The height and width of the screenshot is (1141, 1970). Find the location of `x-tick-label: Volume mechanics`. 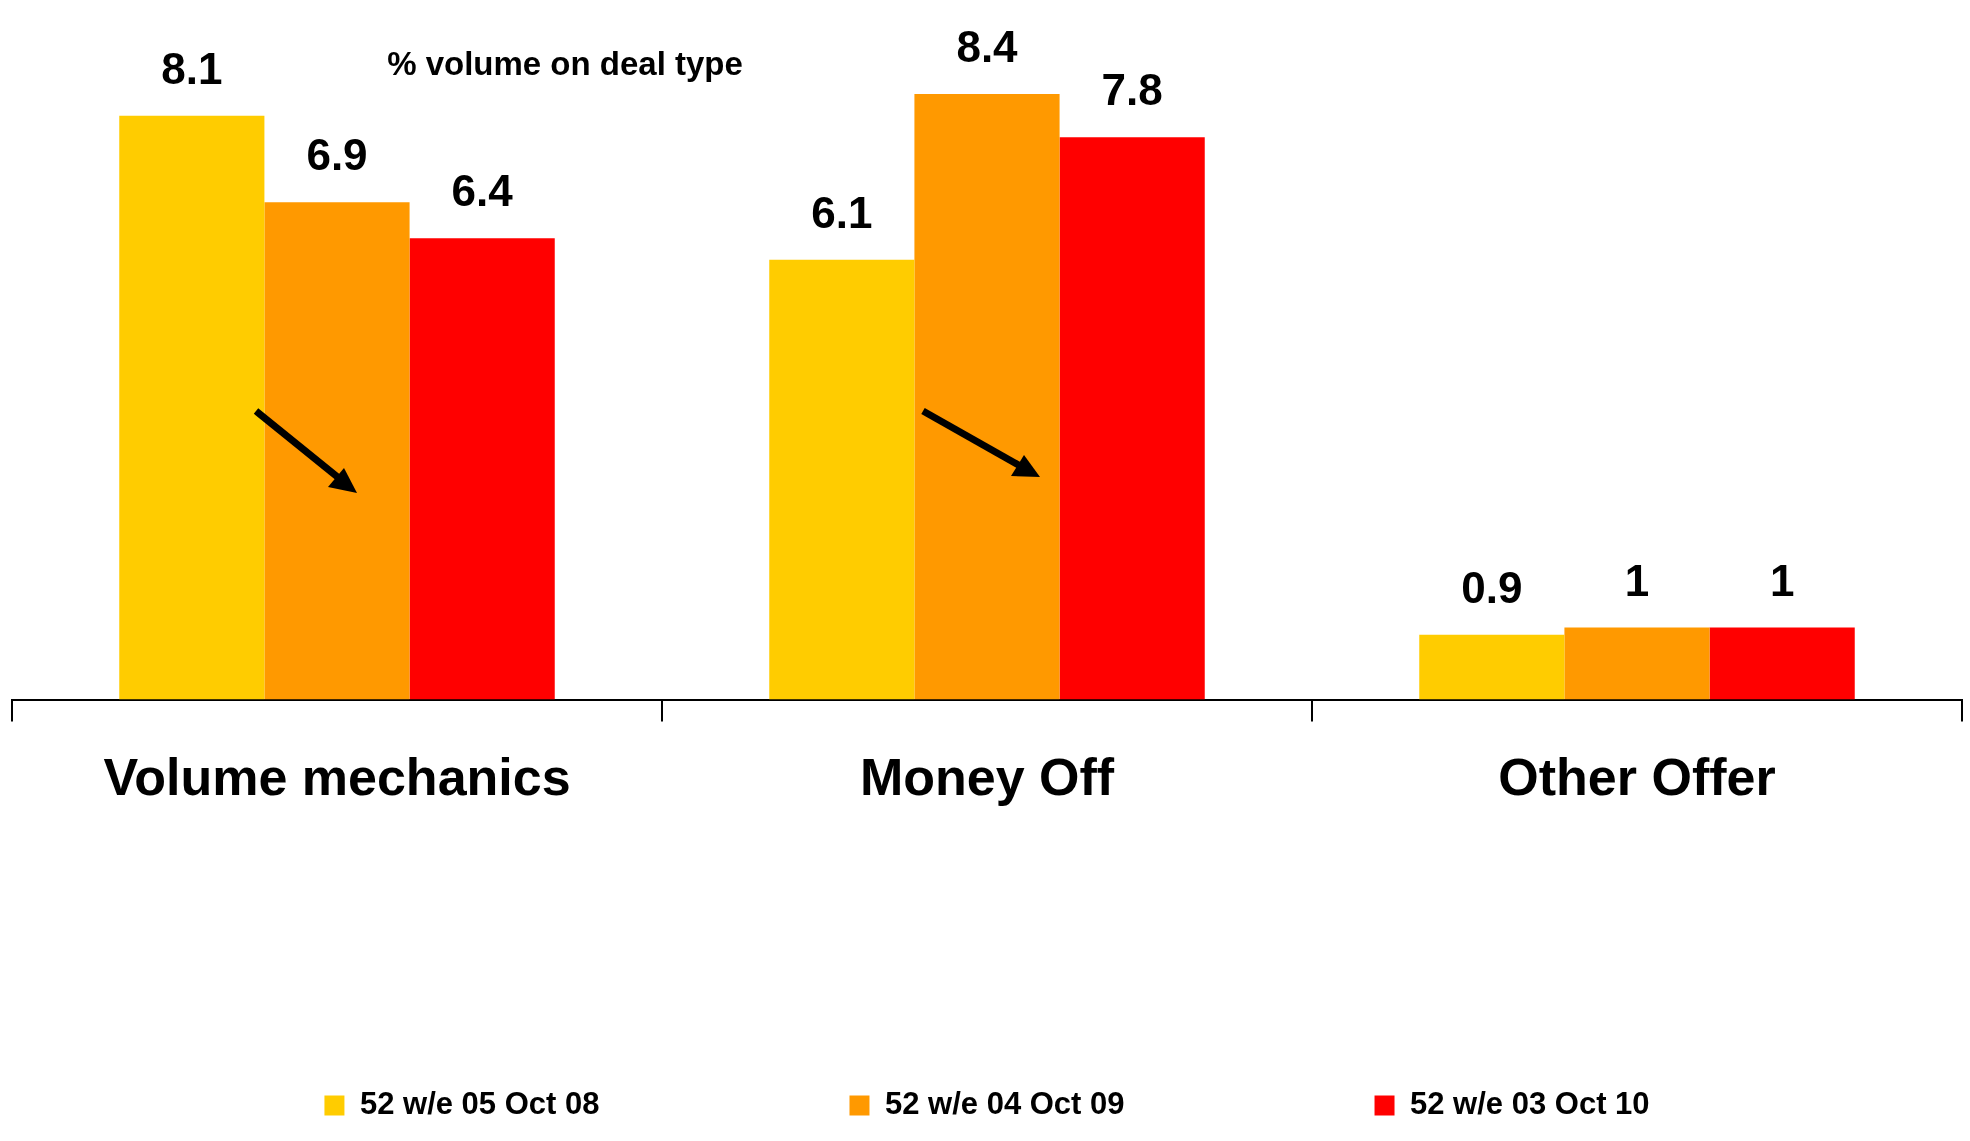

x-tick-label: Volume mechanics is located at coordinates (337, 777).